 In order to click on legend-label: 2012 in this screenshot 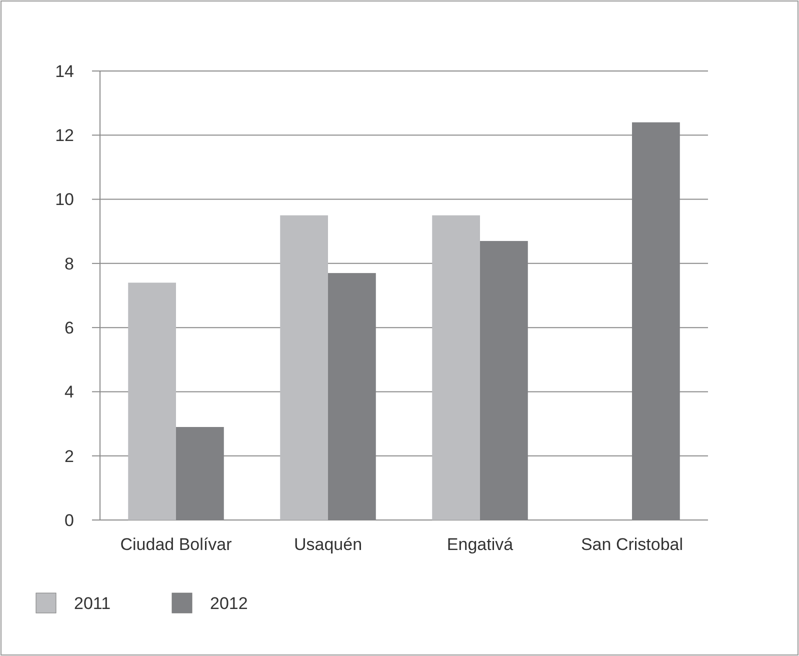, I will do `click(229, 603)`.